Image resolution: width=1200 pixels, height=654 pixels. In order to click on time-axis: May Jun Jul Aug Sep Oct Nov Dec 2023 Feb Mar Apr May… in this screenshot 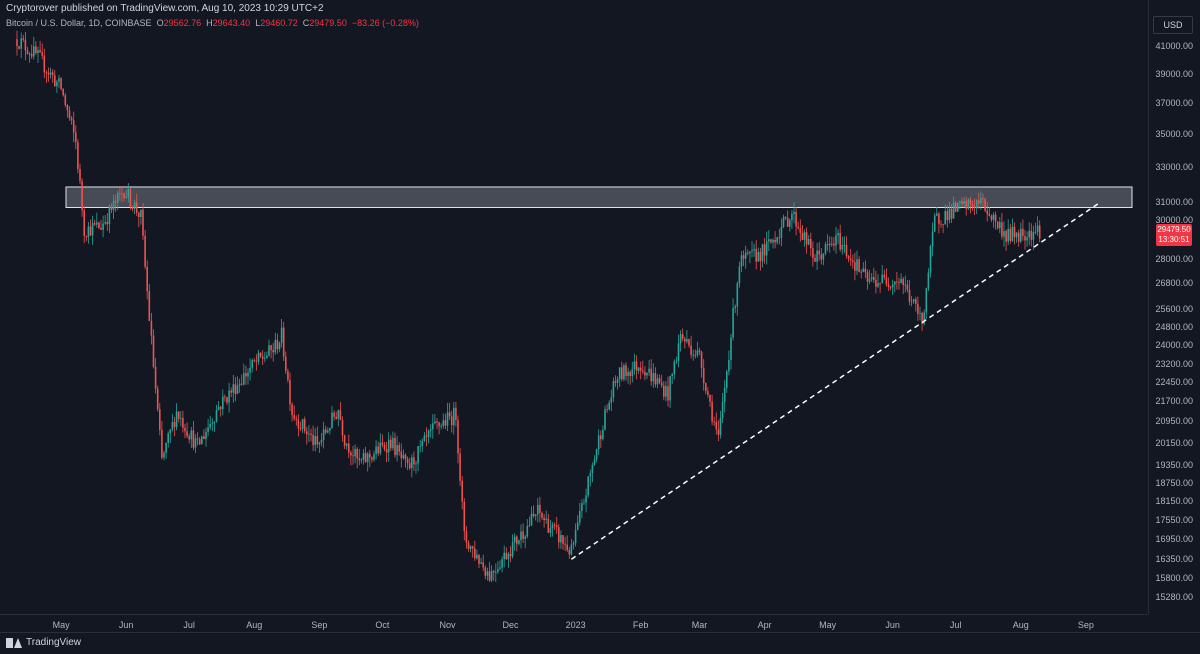, I will do `click(574, 623)`.